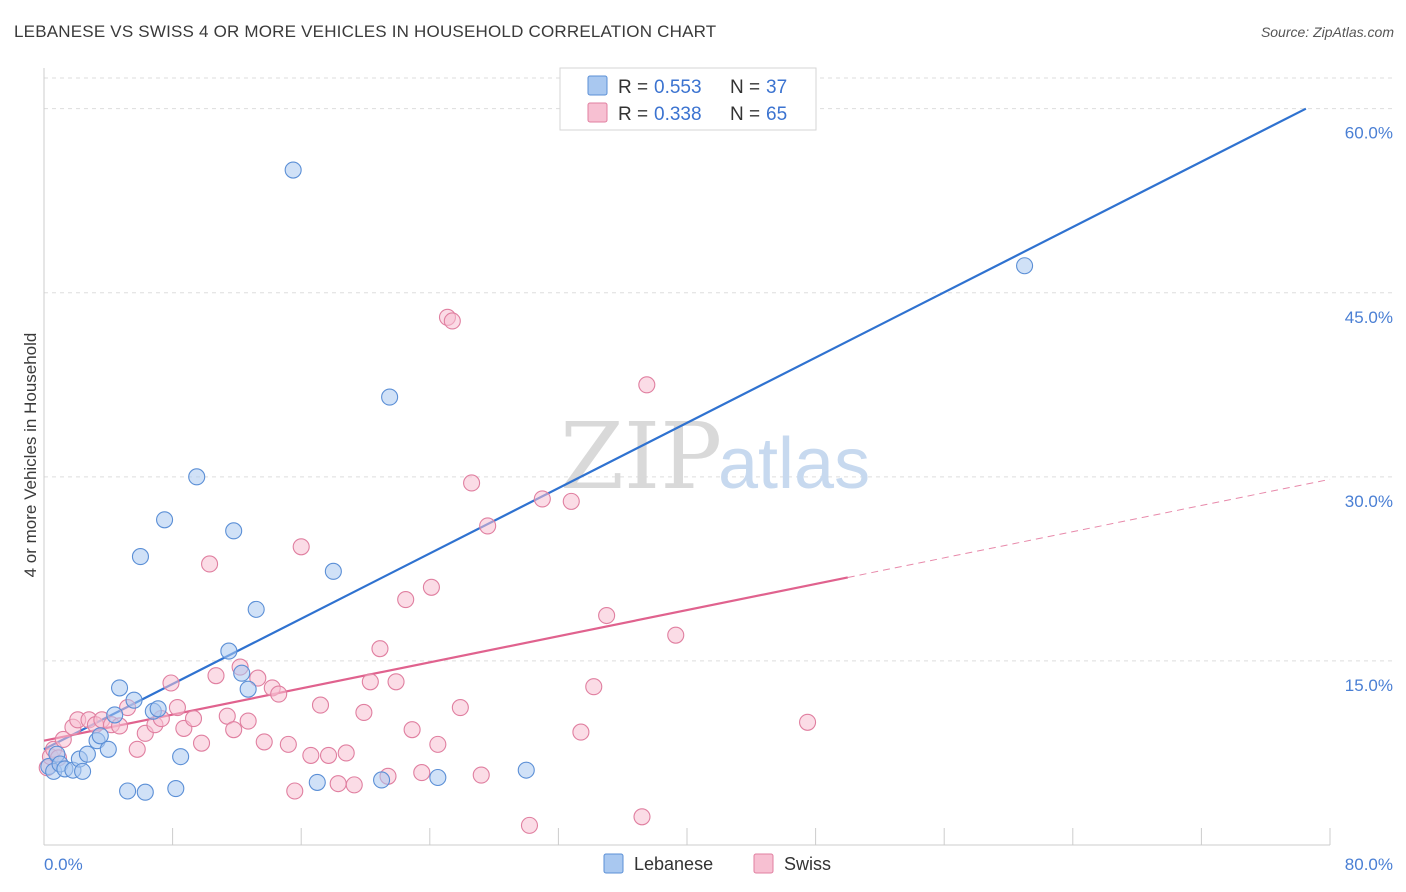 The image size is (1406, 892). What do you see at coordinates (1369, 133) in the screenshot?
I see `y-tick-label: 60.0%` at bounding box center [1369, 133].